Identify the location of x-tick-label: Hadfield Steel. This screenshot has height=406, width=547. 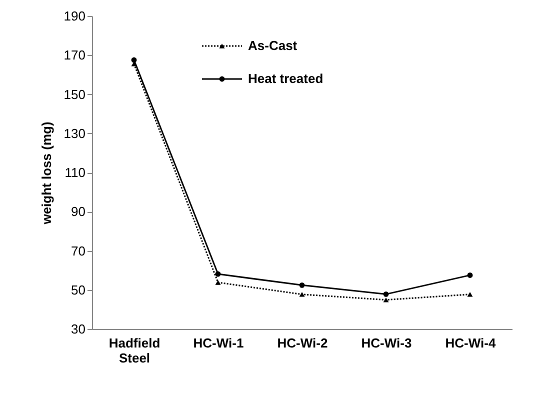
(134, 351).